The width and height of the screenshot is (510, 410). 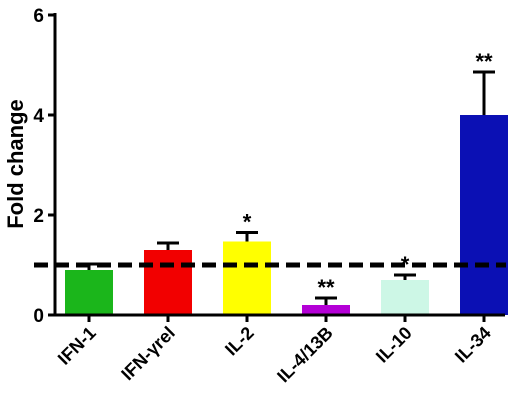 What do you see at coordinates (77, 346) in the screenshot?
I see `x-tick-label: IFN-1` at bounding box center [77, 346].